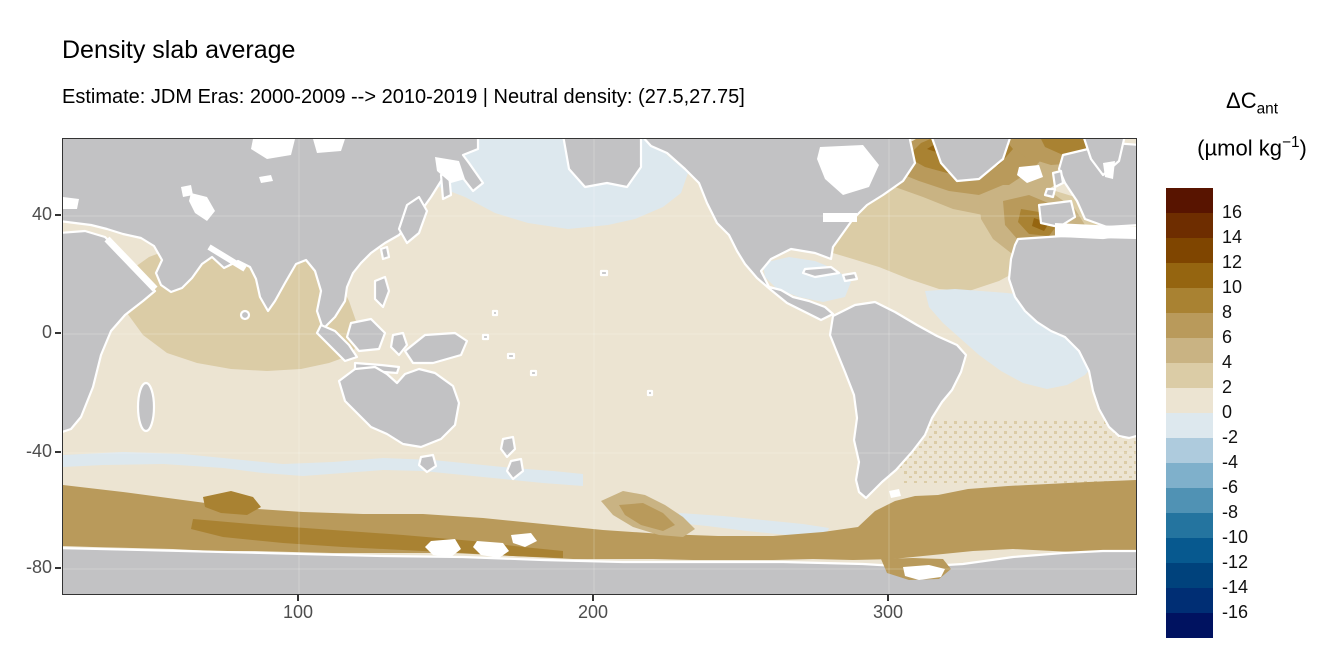  Describe the element at coordinates (131, 264) in the screenshot. I see `red-sea` at that location.